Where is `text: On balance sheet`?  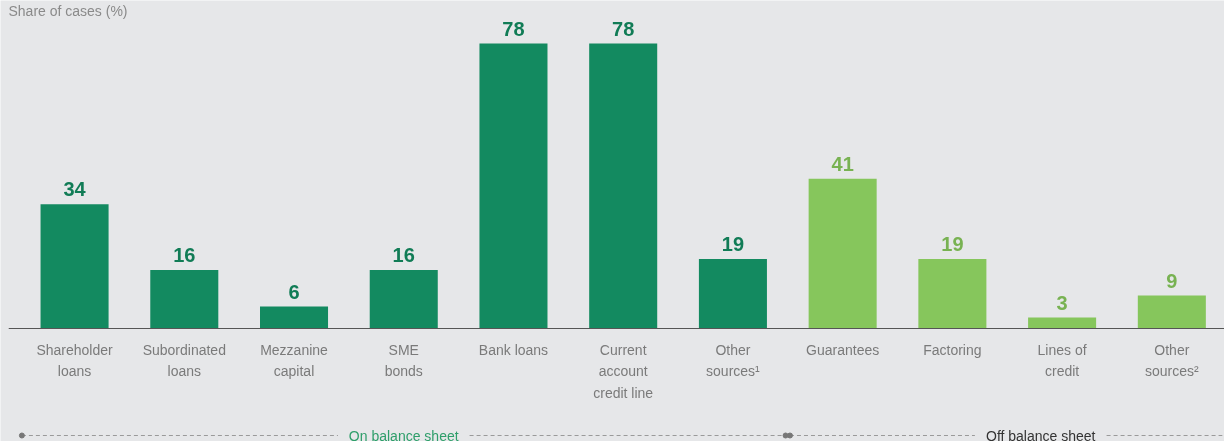 text: On balance sheet is located at coordinates (403, 434).